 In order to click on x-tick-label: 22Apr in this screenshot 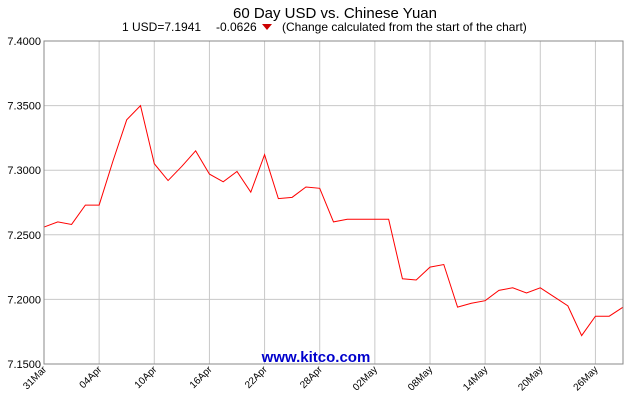, I will do `click(256, 377)`.